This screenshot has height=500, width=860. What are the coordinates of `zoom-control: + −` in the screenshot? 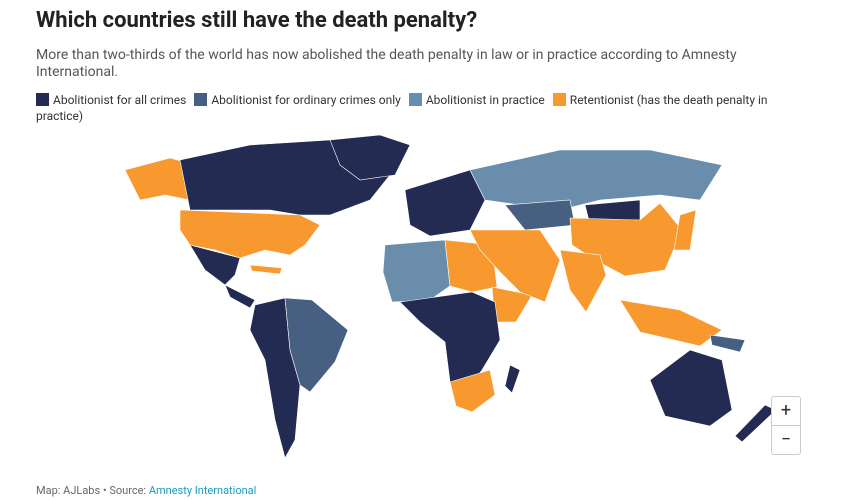 It's located at (786, 425).